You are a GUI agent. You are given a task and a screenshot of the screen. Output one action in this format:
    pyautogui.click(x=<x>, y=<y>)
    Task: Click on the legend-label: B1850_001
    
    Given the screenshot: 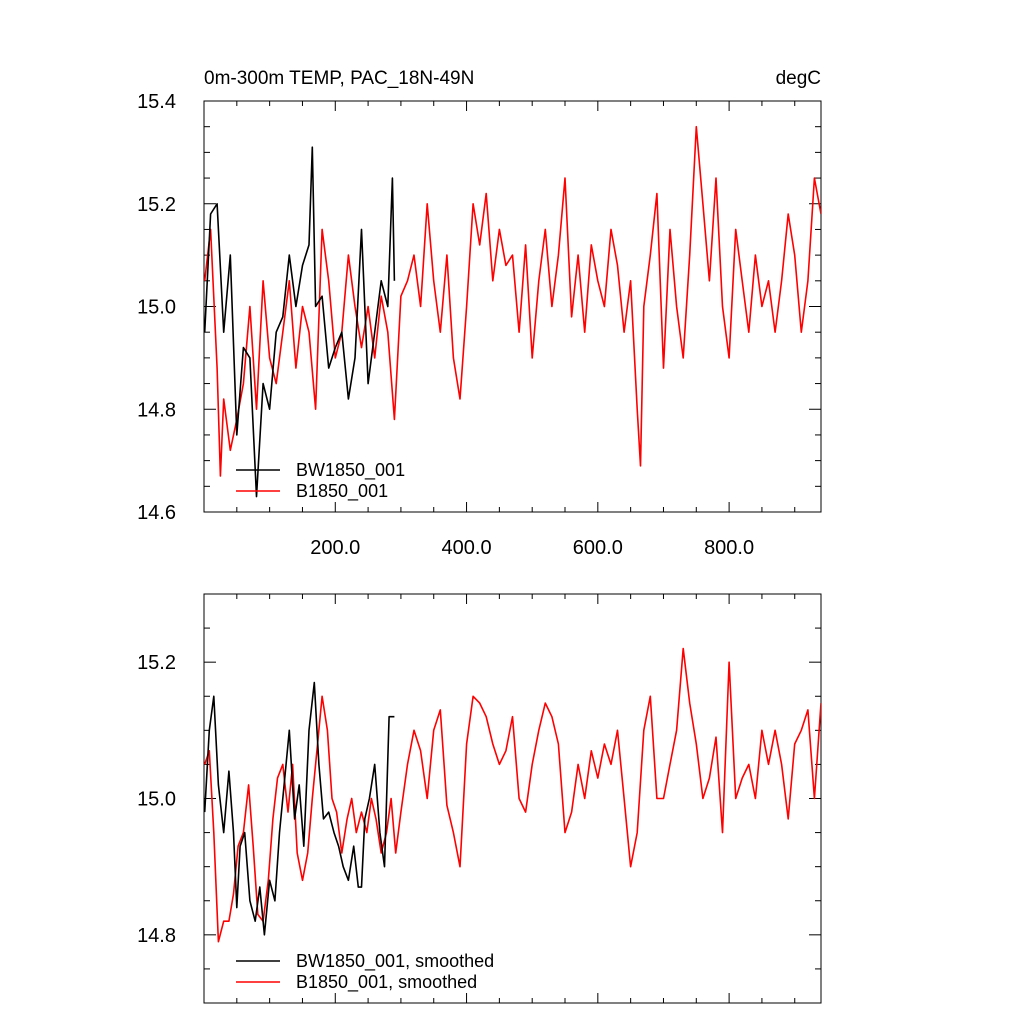 What is the action you would take?
    pyautogui.click(x=342, y=491)
    